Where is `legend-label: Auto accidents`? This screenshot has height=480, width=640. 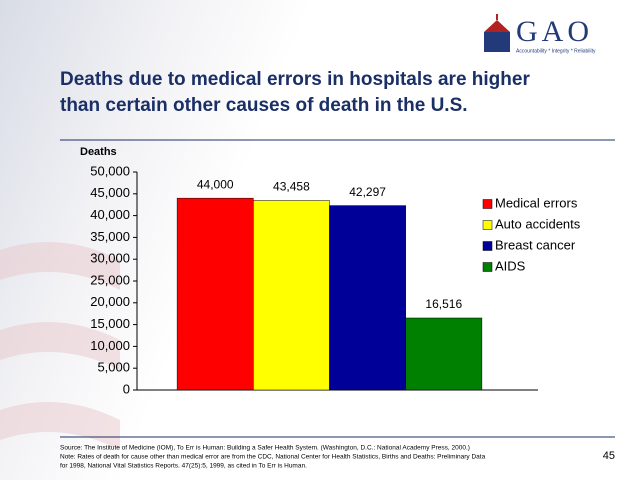 legend-label: Auto accidents is located at coordinates (538, 223).